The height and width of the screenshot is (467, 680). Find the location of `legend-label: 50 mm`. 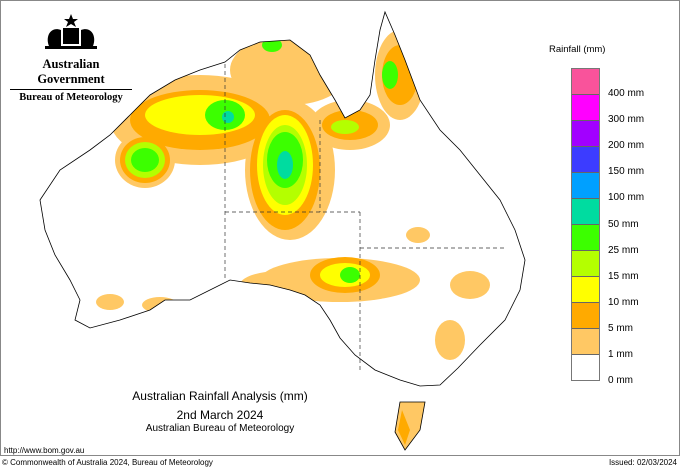

legend-label: 50 mm is located at coordinates (623, 224).